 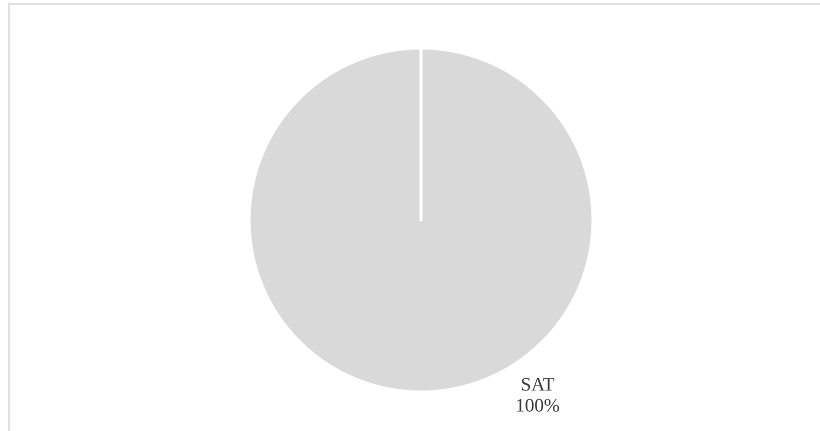 What do you see at coordinates (537, 385) in the screenshot?
I see `slice-label: SAT` at bounding box center [537, 385].